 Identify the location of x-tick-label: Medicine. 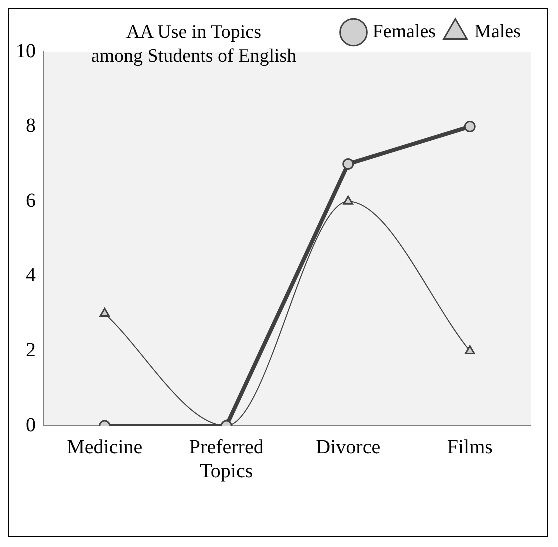
(105, 447).